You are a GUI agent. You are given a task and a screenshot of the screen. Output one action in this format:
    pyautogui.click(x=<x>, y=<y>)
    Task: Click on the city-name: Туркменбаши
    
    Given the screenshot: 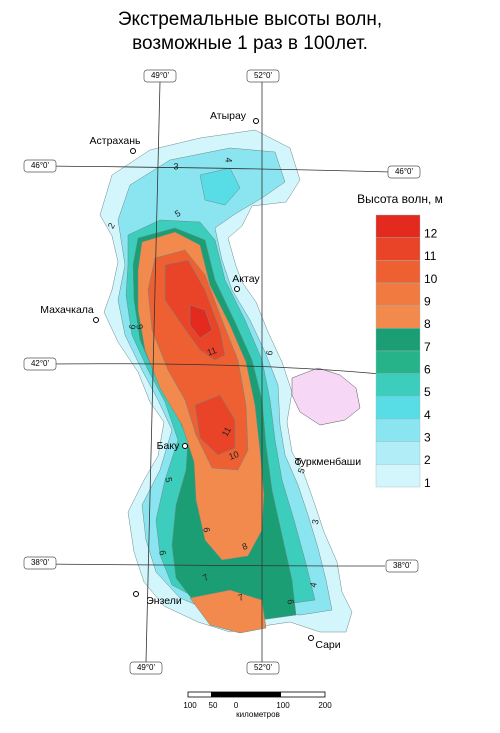 What is the action you would take?
    pyautogui.click(x=328, y=462)
    